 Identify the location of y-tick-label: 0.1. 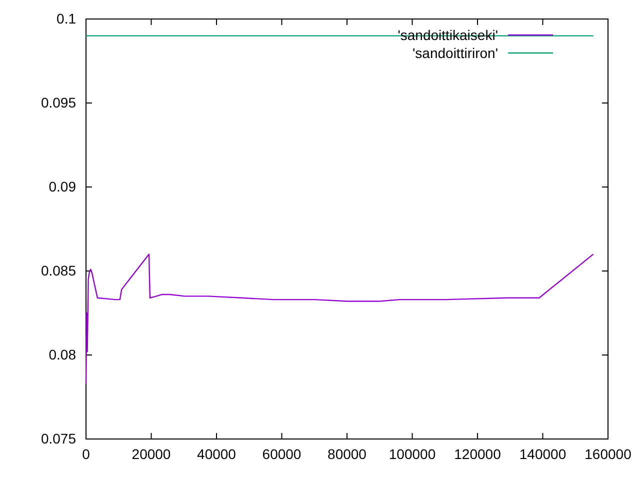
(66, 18).